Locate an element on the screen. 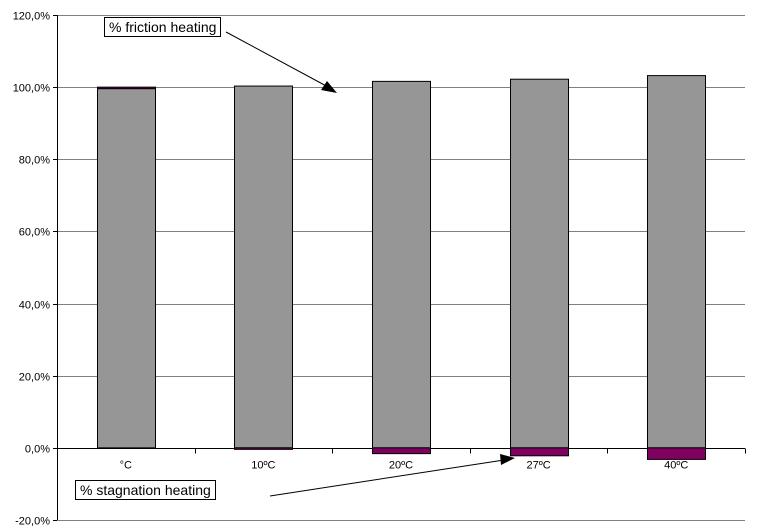  y-tick-label: 120,0% is located at coordinates (32, 17).